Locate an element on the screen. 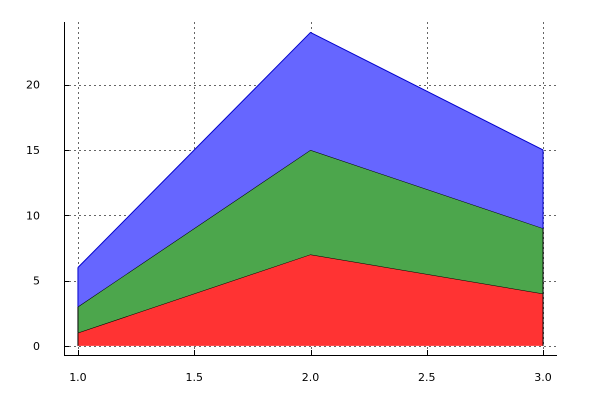 The width and height of the screenshot is (600, 400). x-tick-label: 1.0 is located at coordinates (78, 377).